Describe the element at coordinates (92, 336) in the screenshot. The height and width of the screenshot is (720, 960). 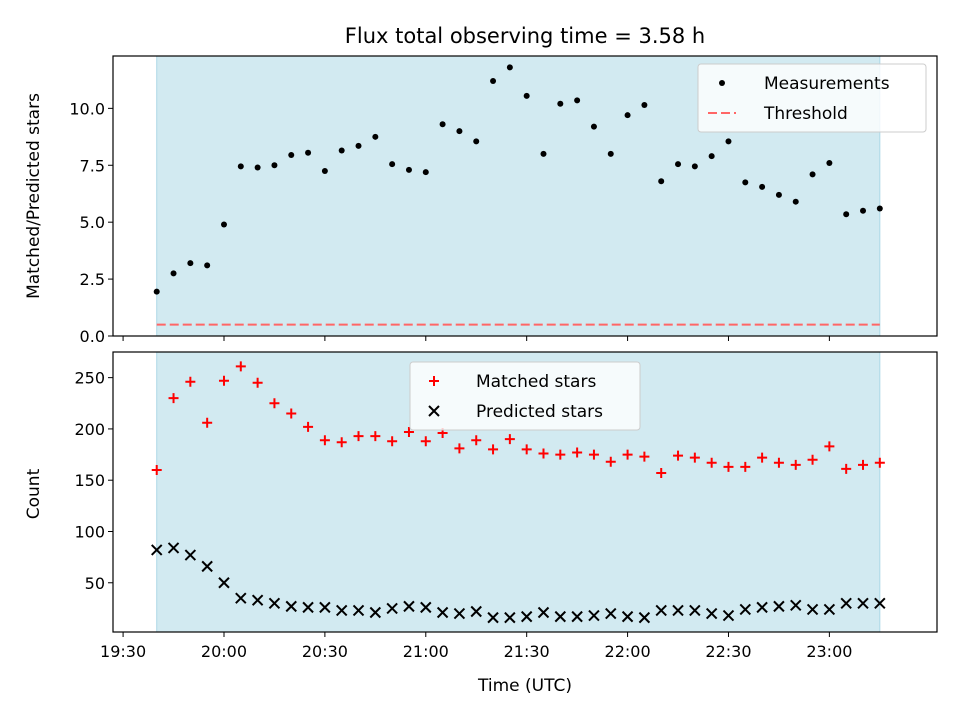
I see `y-tick-label: 0.0` at that location.